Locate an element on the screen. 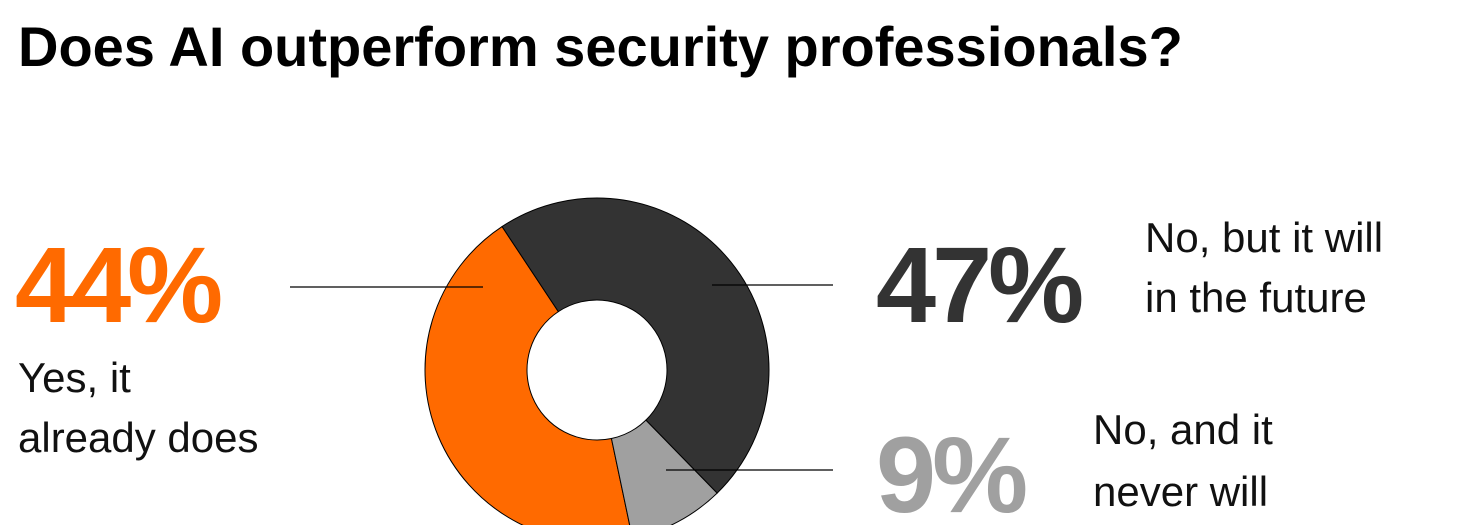  value-label: 47% is located at coordinates (979, 284).